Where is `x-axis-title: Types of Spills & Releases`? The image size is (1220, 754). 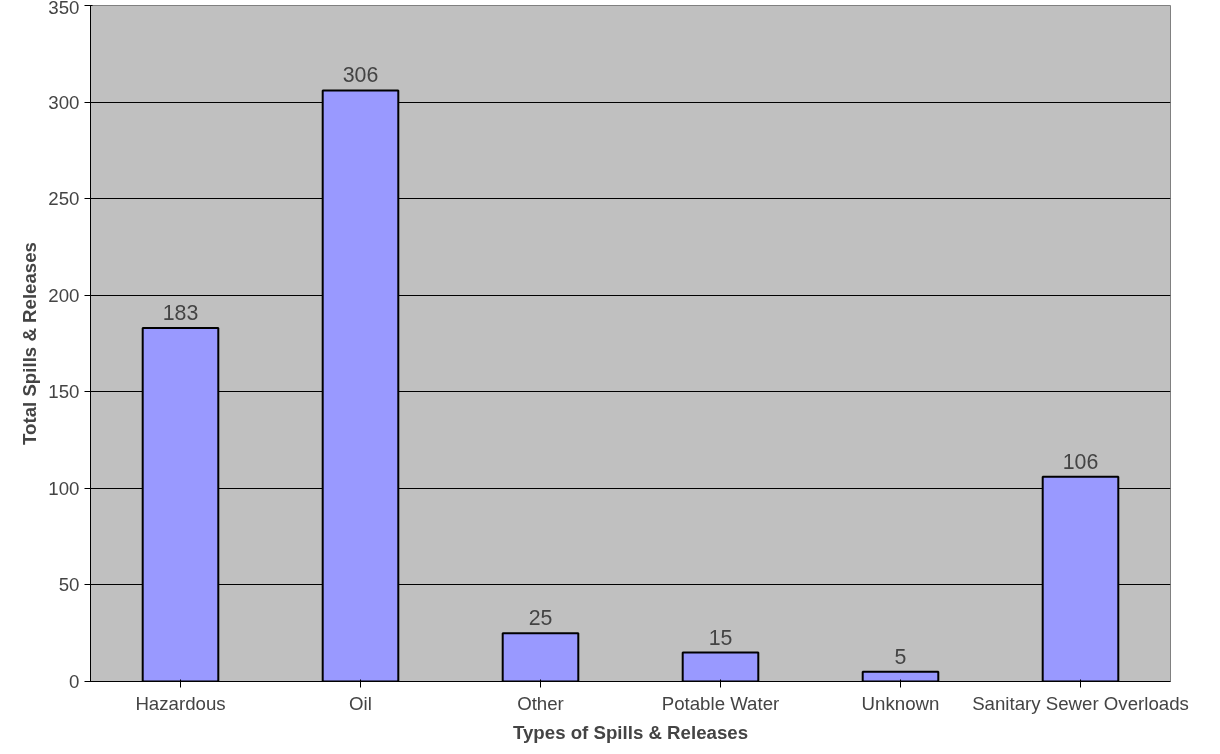 x-axis-title: Types of Spills & Releases is located at coordinates (630, 732).